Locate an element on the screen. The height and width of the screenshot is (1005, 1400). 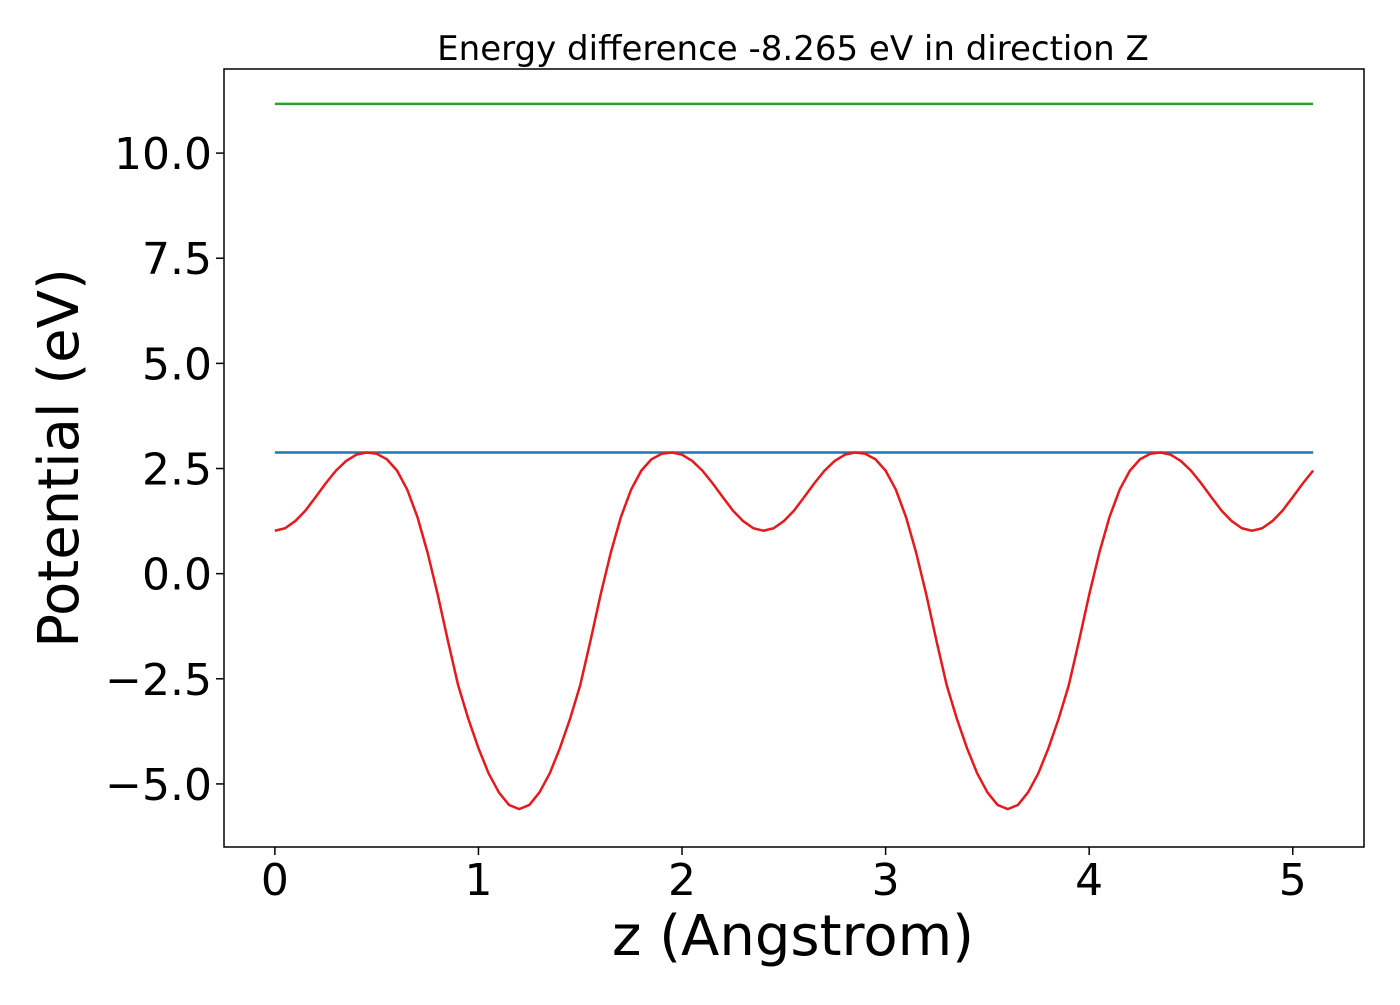
y-tick-label: −2.5 is located at coordinates (158, 680).